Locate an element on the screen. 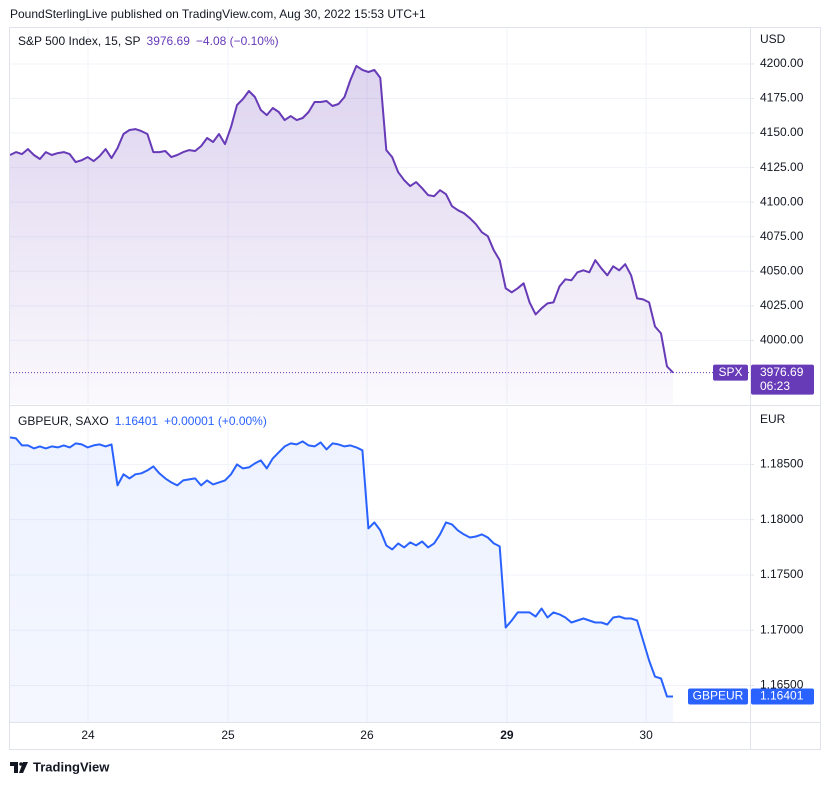 This screenshot has width=830, height=790. y-tick-label: 1.18000 is located at coordinates (782, 519).